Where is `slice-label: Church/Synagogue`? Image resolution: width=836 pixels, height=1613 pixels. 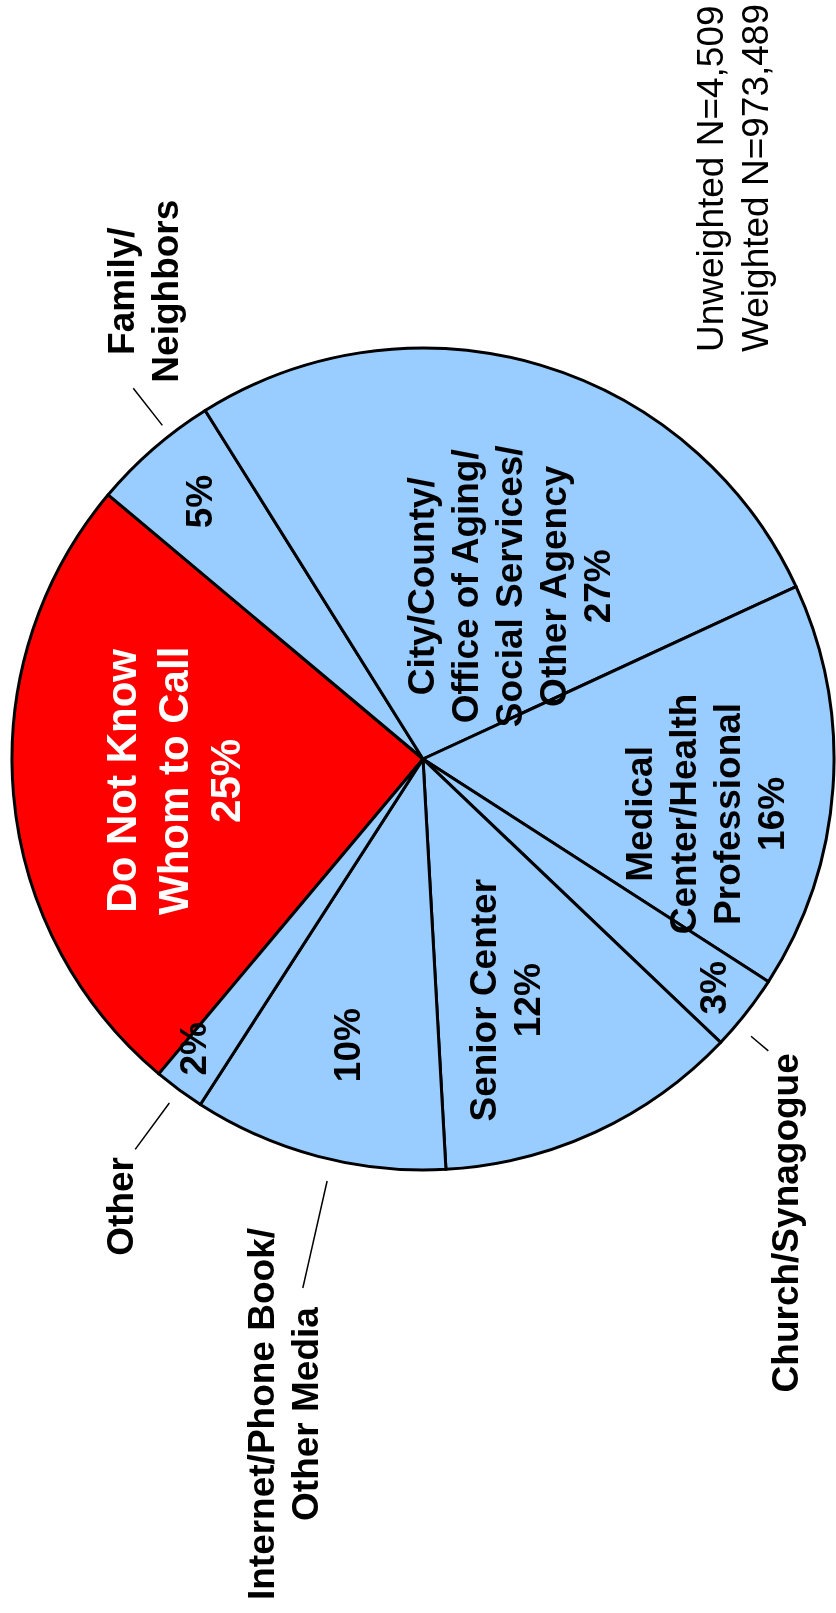 slice-label: Church/Synagogue is located at coordinates (785, 1223).